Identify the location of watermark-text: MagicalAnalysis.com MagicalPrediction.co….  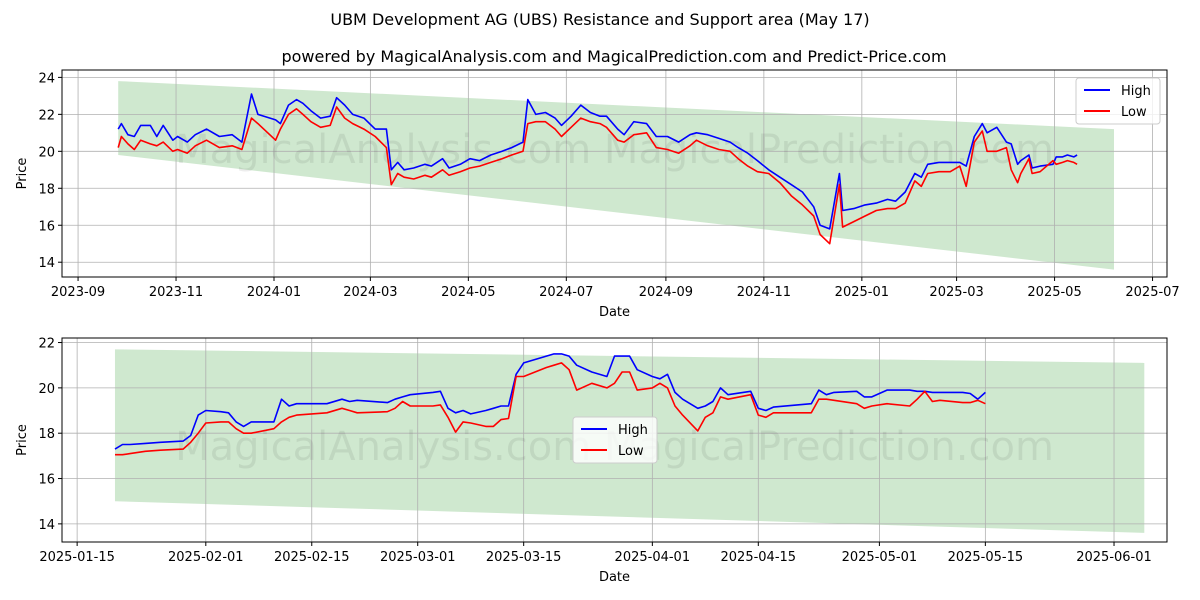
(614, 150).